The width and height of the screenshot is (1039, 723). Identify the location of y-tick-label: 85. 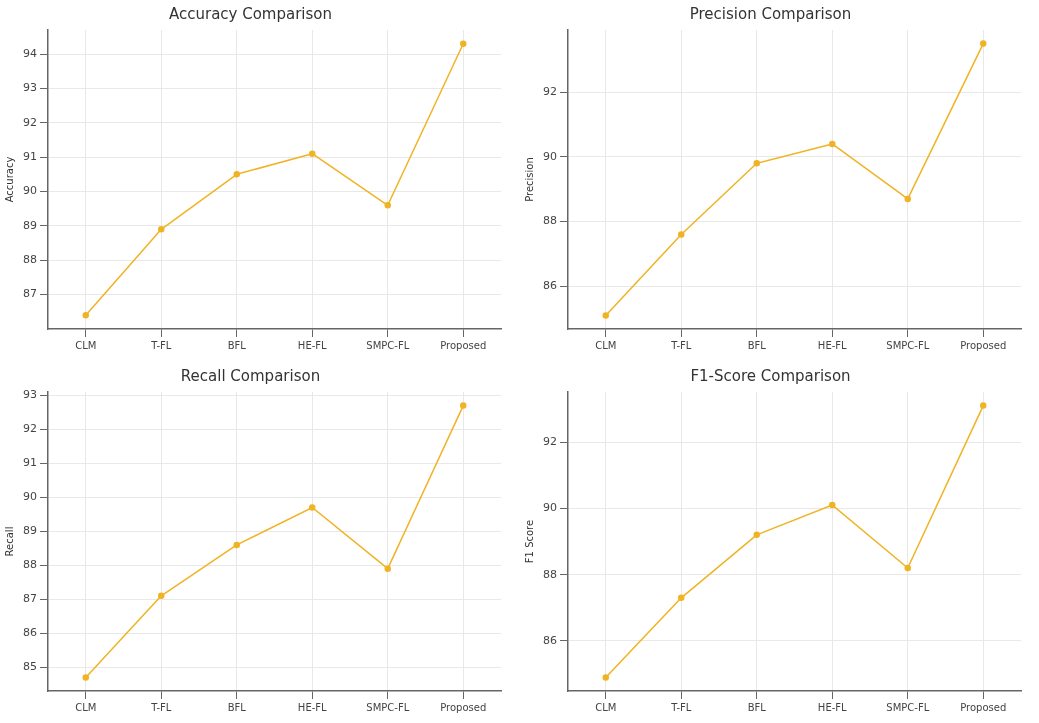
(30, 667).